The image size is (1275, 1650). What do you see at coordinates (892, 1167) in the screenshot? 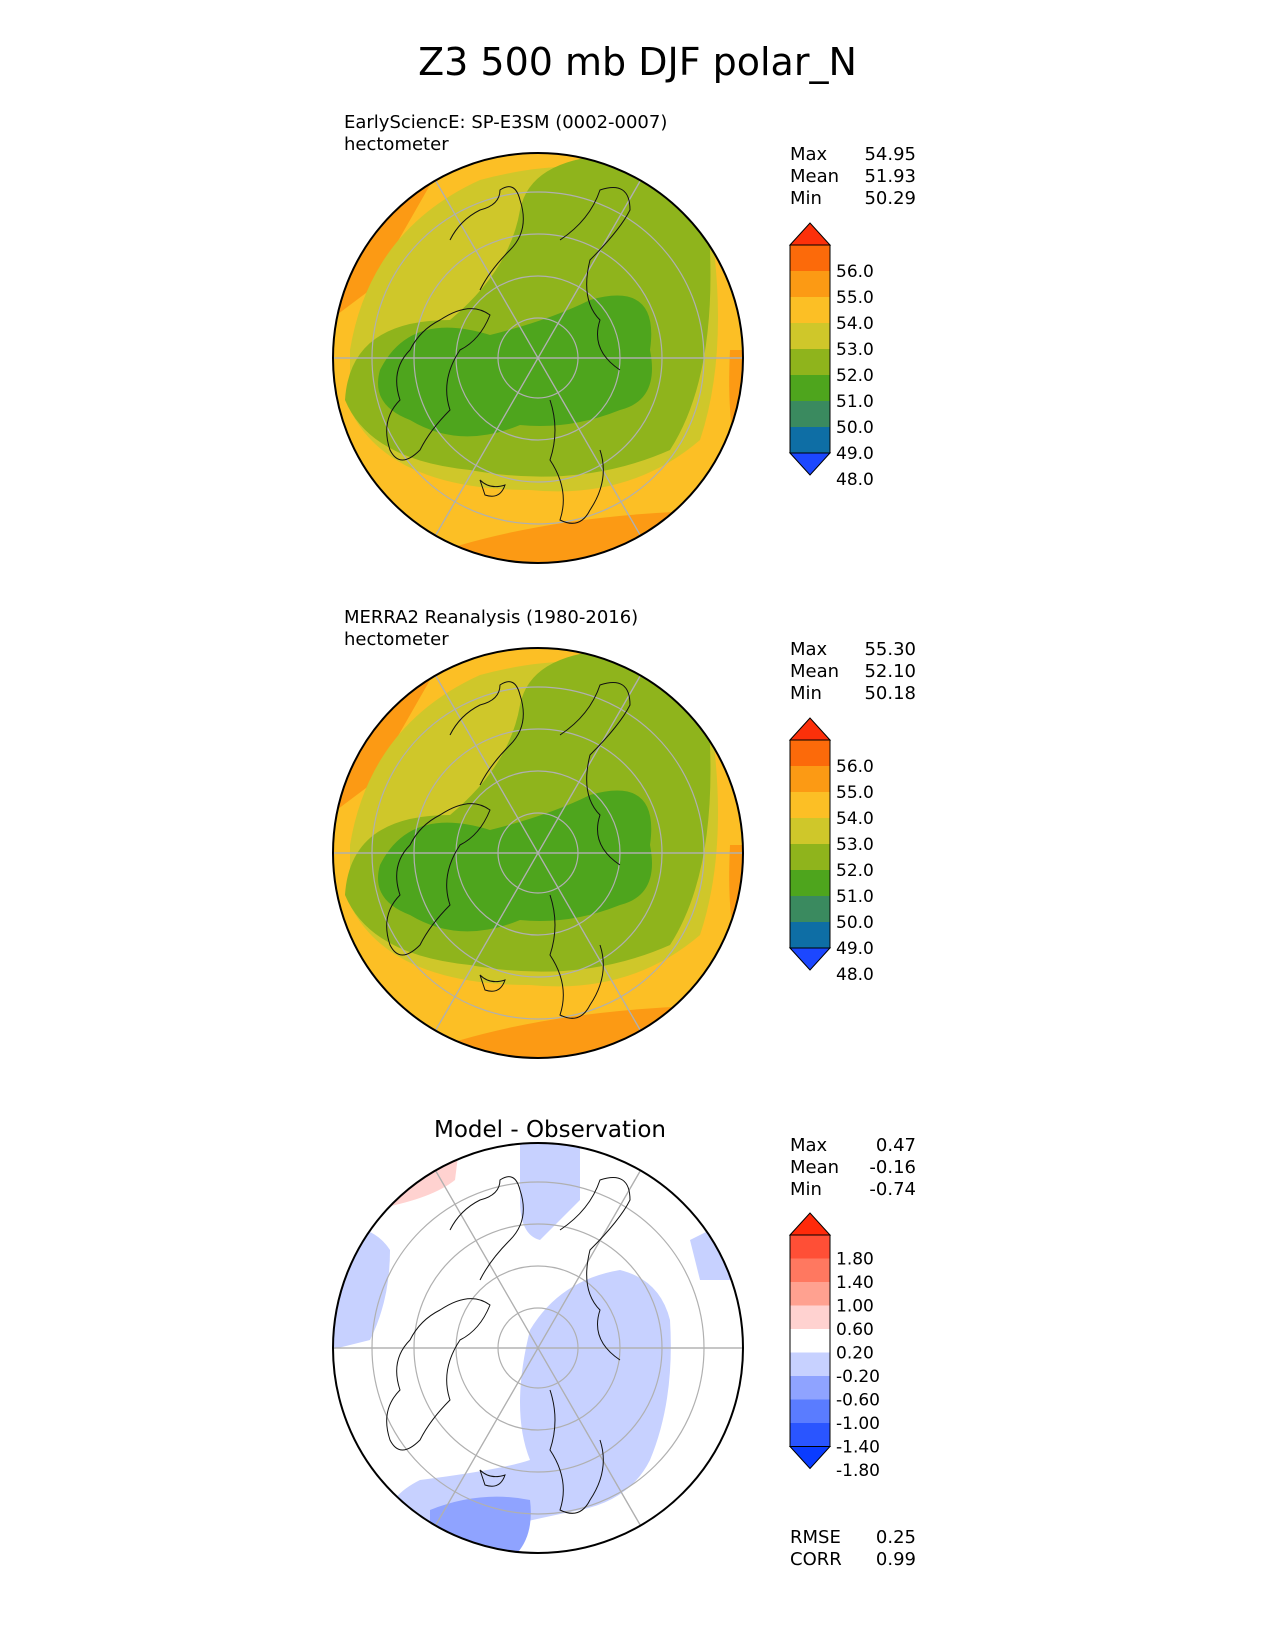
I see `panel3-mean-value: -0.16` at bounding box center [892, 1167].